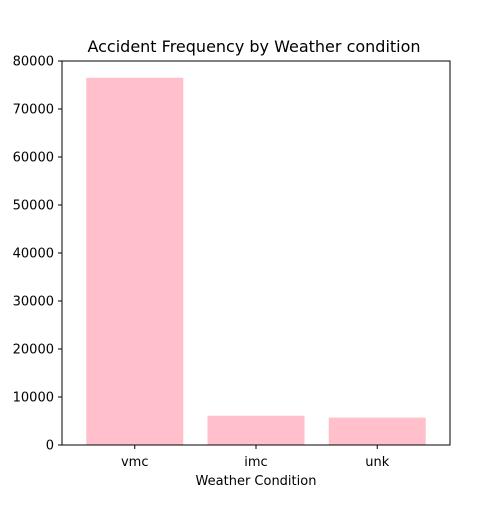 The height and width of the screenshot is (505, 500). I want to click on y-tick-label: 10000, so click(33, 398).